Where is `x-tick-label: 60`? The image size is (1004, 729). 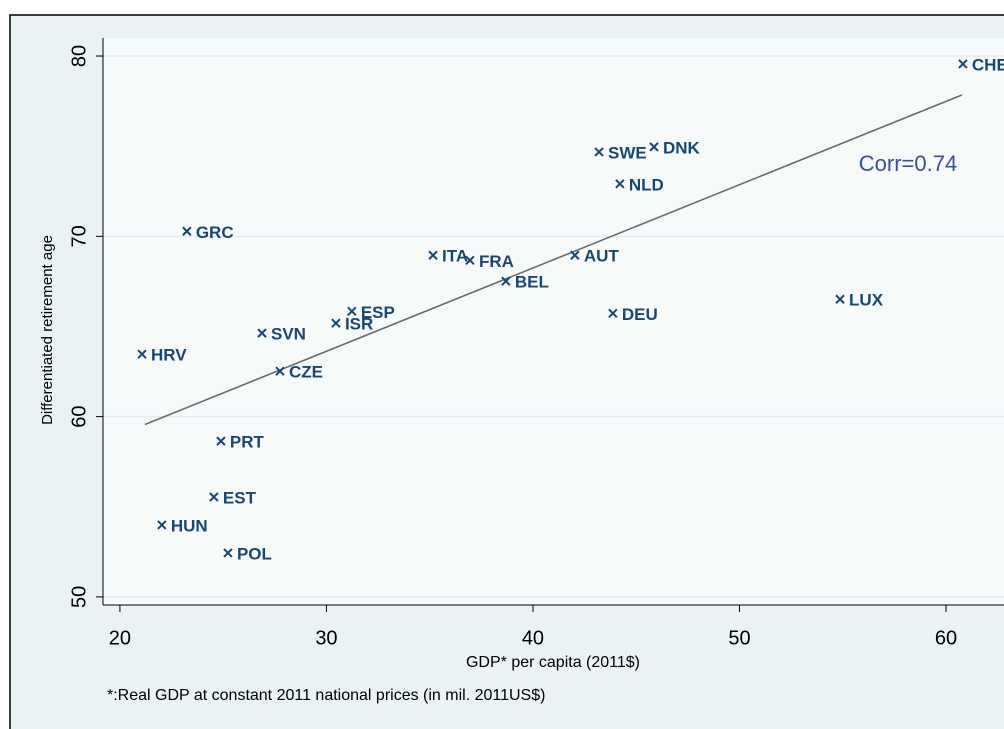
x-tick-label: 60 is located at coordinates (946, 638).